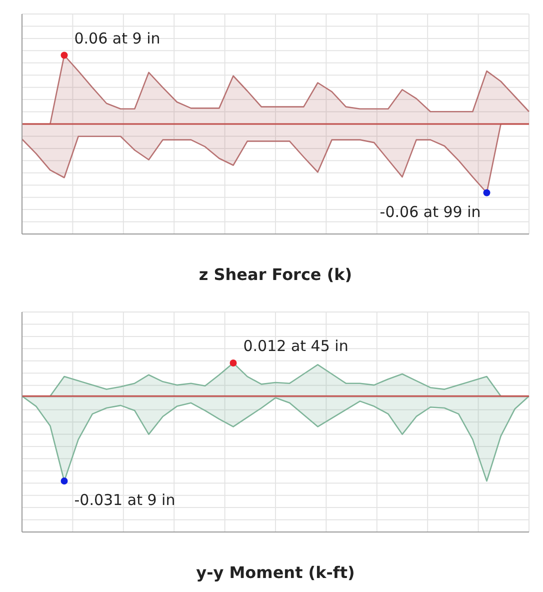 This screenshot has height=592, width=543. Describe the element at coordinates (117, 38) in the screenshot. I see `text: 0.06 at 9 in` at that location.